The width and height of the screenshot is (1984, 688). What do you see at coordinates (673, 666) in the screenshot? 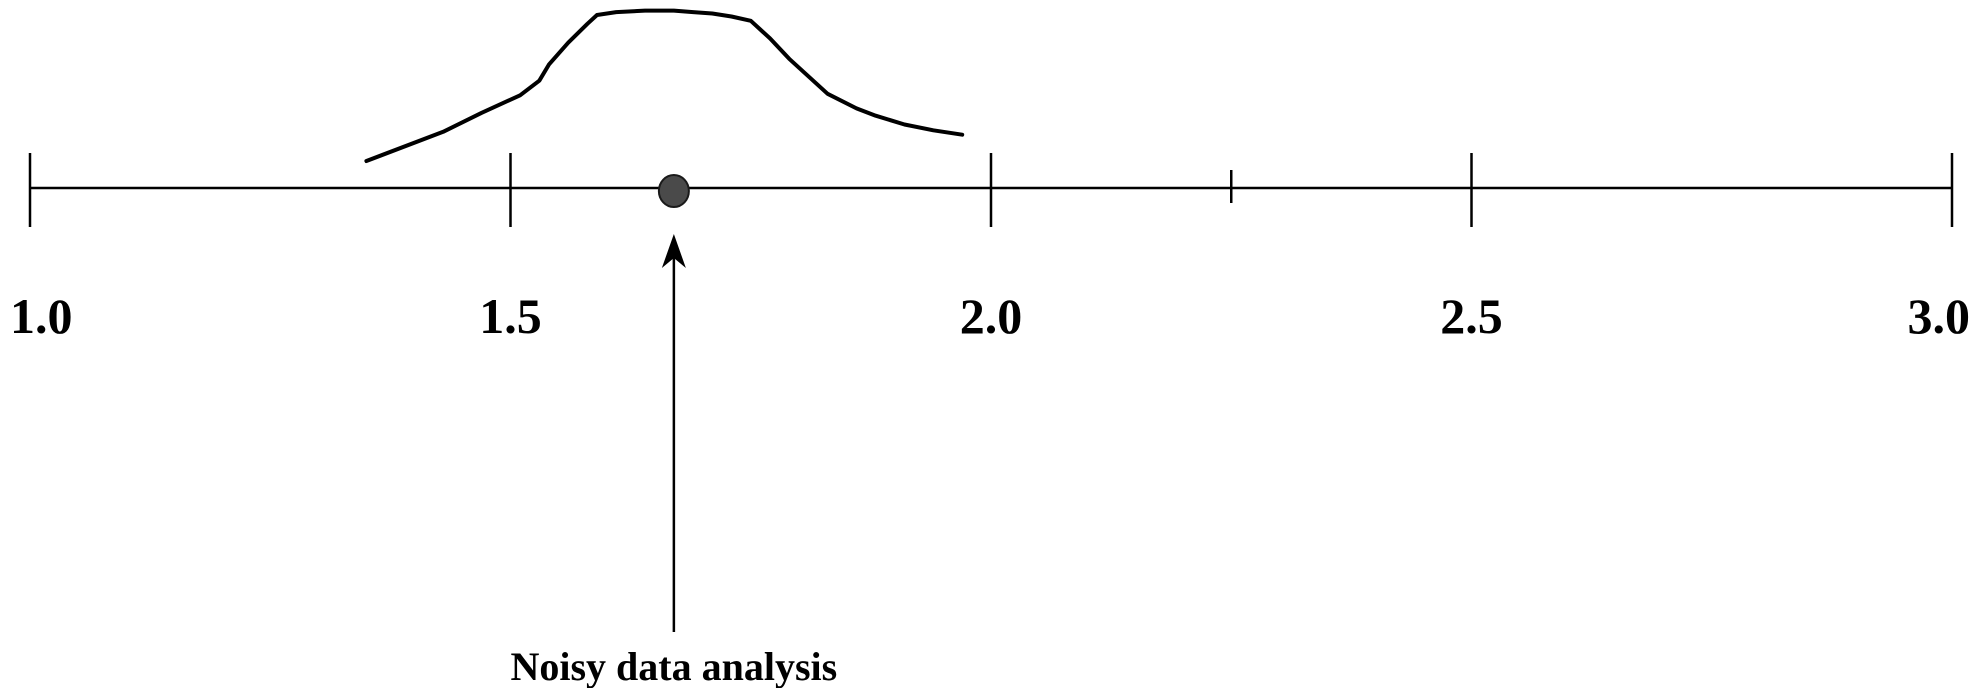
I see `annotation-label: Noisy data analysis` at bounding box center [673, 666].